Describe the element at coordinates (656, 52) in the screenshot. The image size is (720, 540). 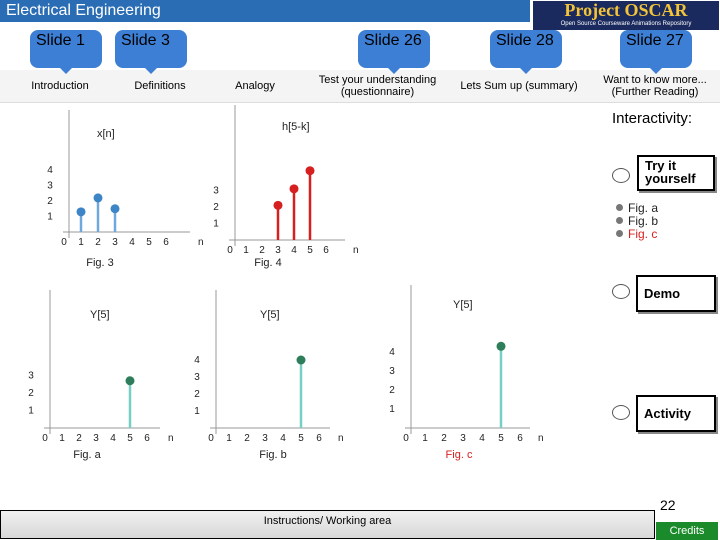
I see `slide-link: Slide 27` at that location.